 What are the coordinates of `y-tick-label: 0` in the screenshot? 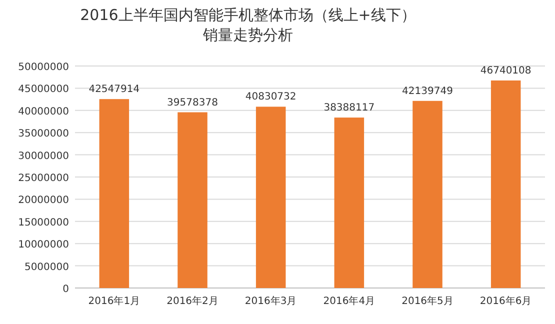 It's located at (65, 289).